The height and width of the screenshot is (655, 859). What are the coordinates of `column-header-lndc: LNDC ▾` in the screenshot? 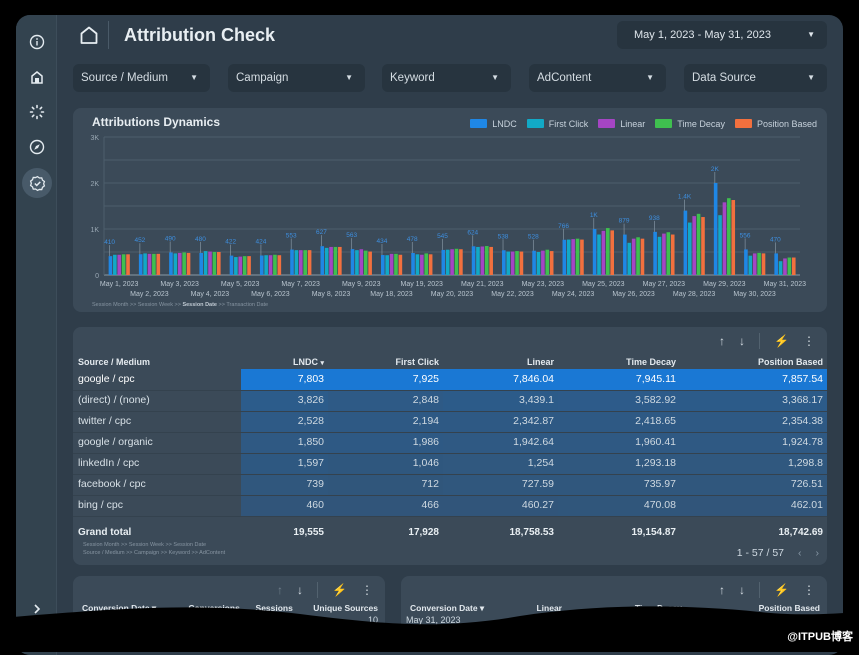 It's located at (308, 361).